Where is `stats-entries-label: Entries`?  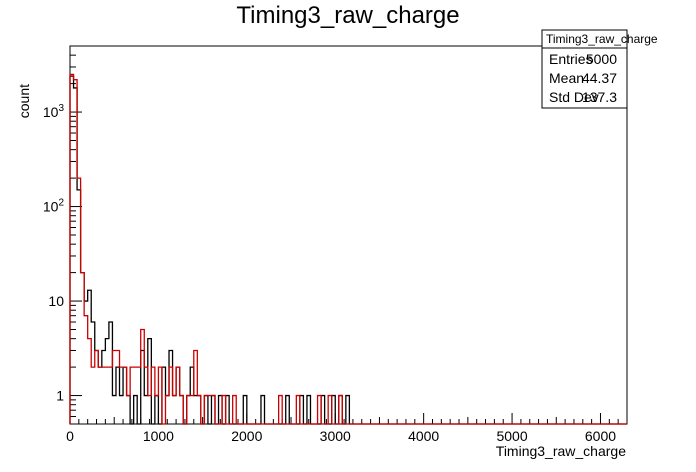 stats-entries-label: Entries is located at coordinates (571, 59).